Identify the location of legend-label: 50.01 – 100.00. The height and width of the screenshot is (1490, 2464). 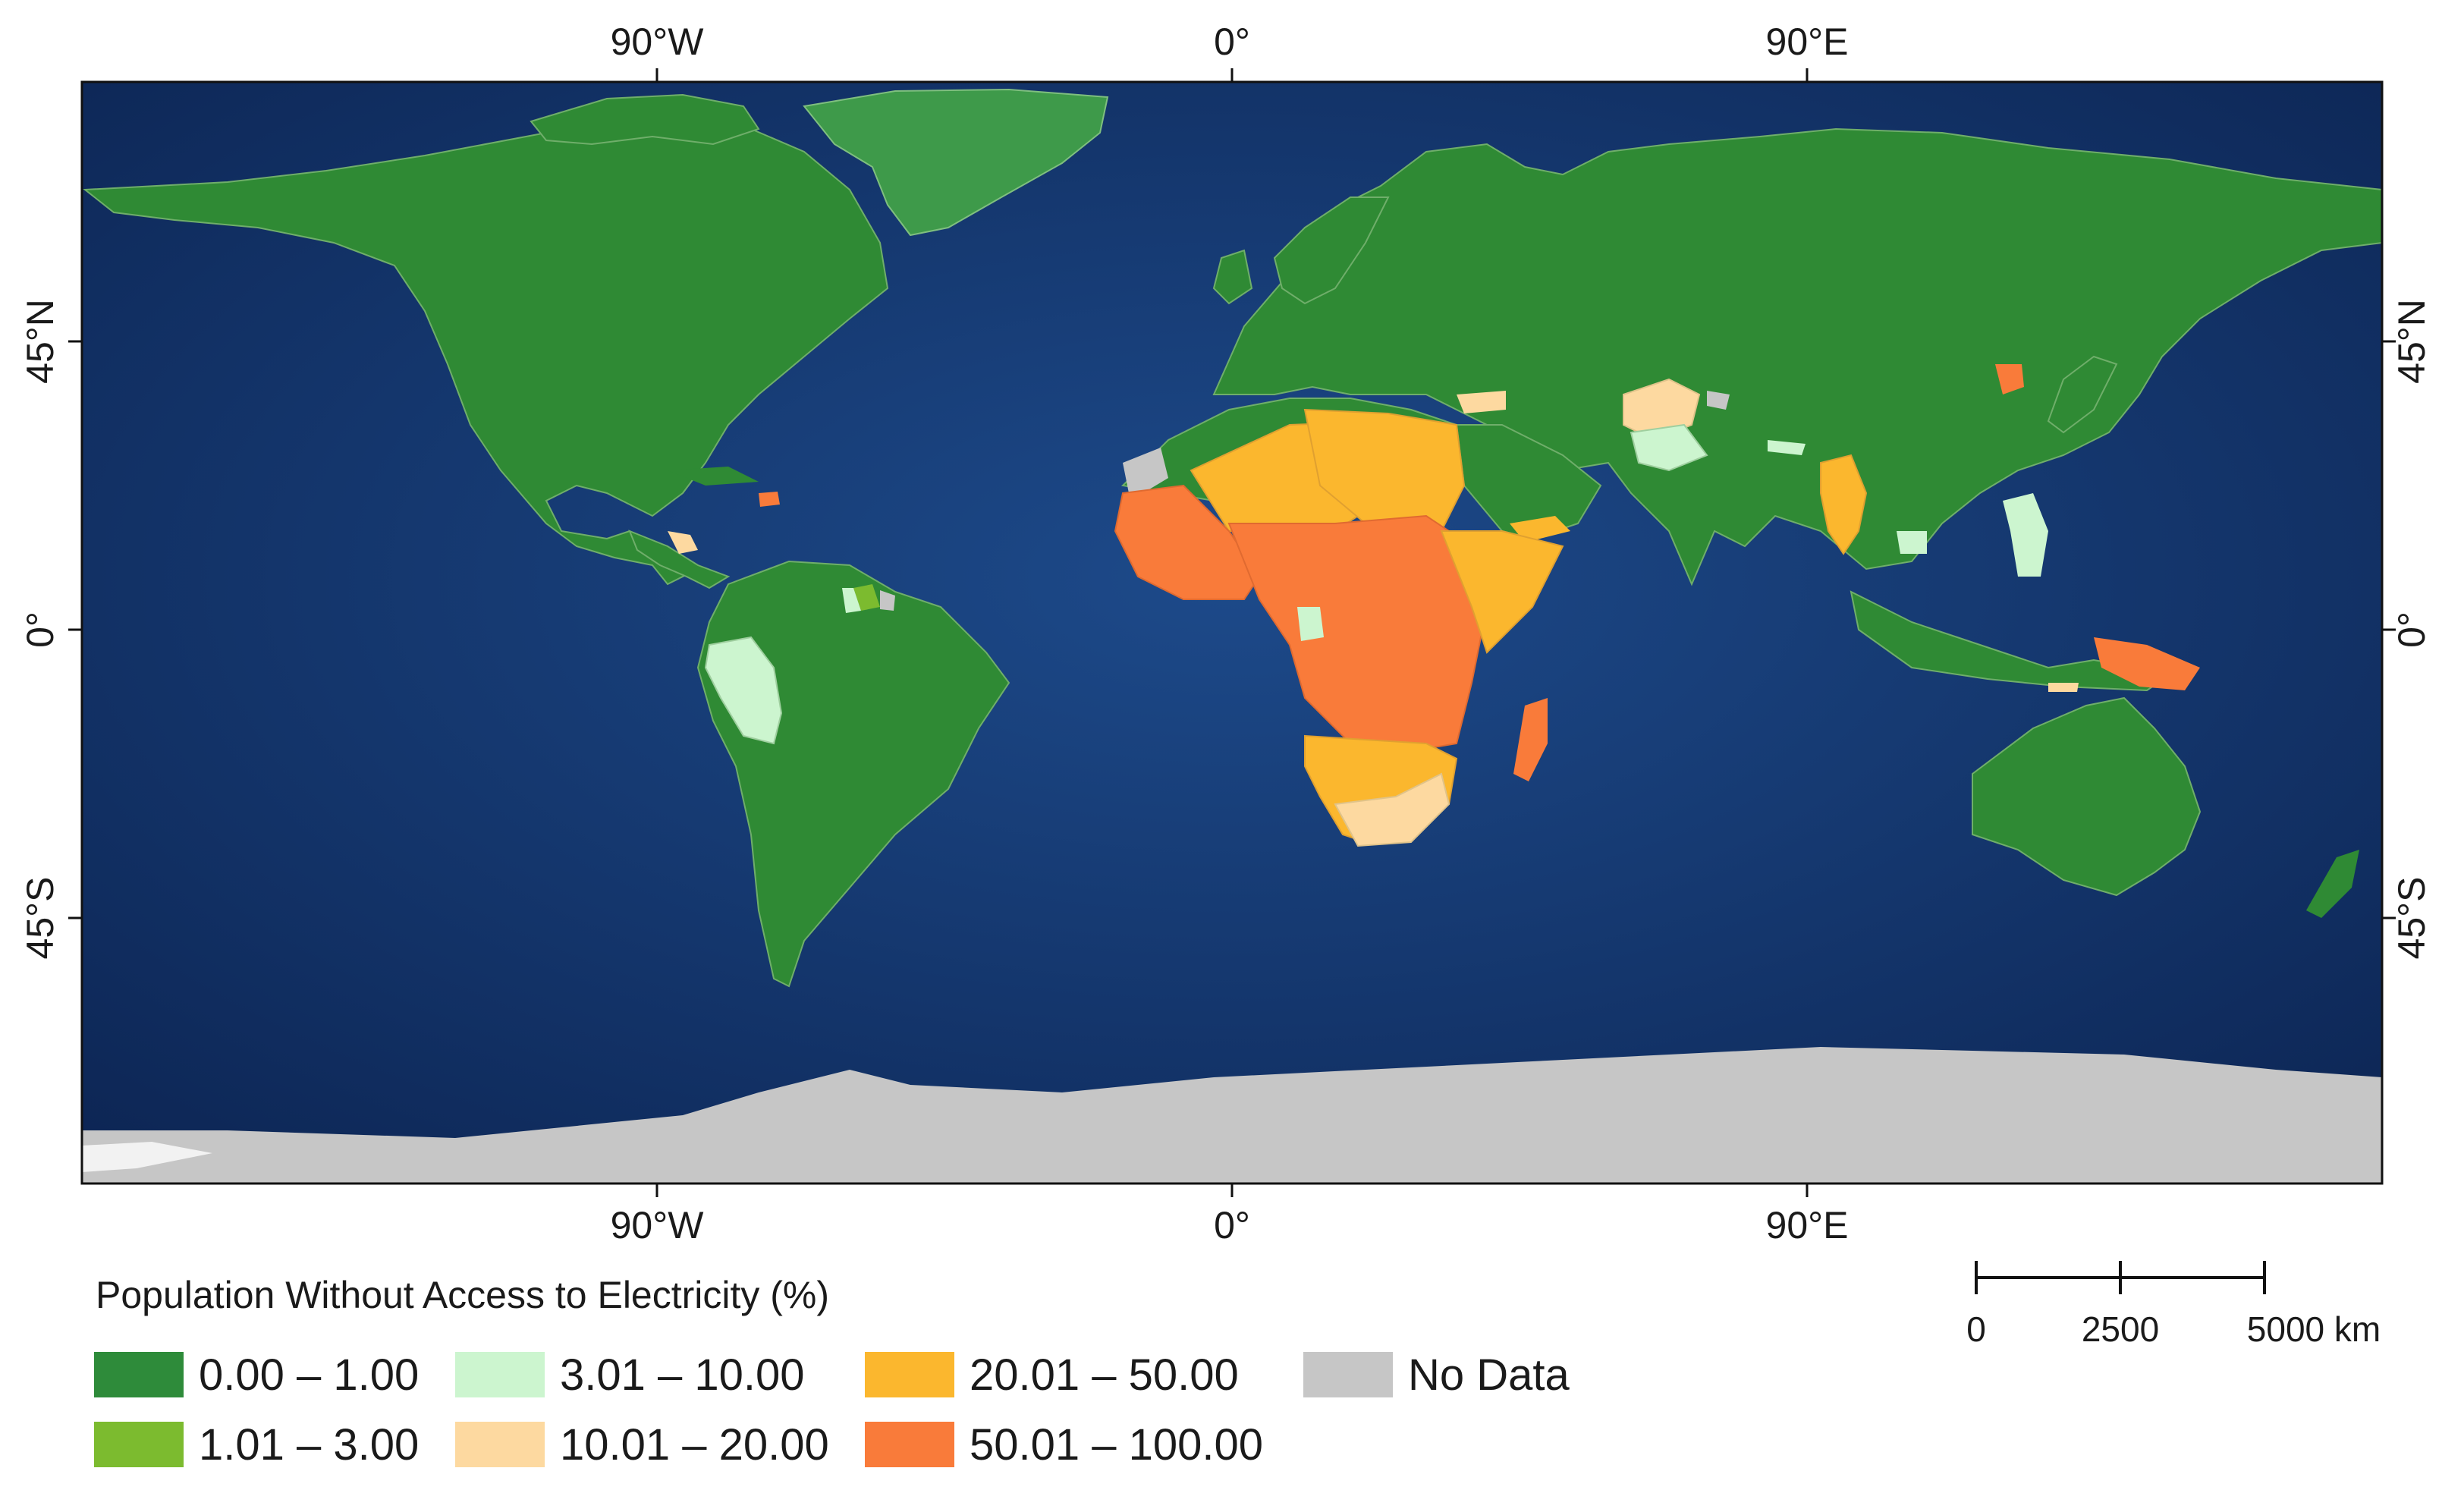
(1117, 1444).